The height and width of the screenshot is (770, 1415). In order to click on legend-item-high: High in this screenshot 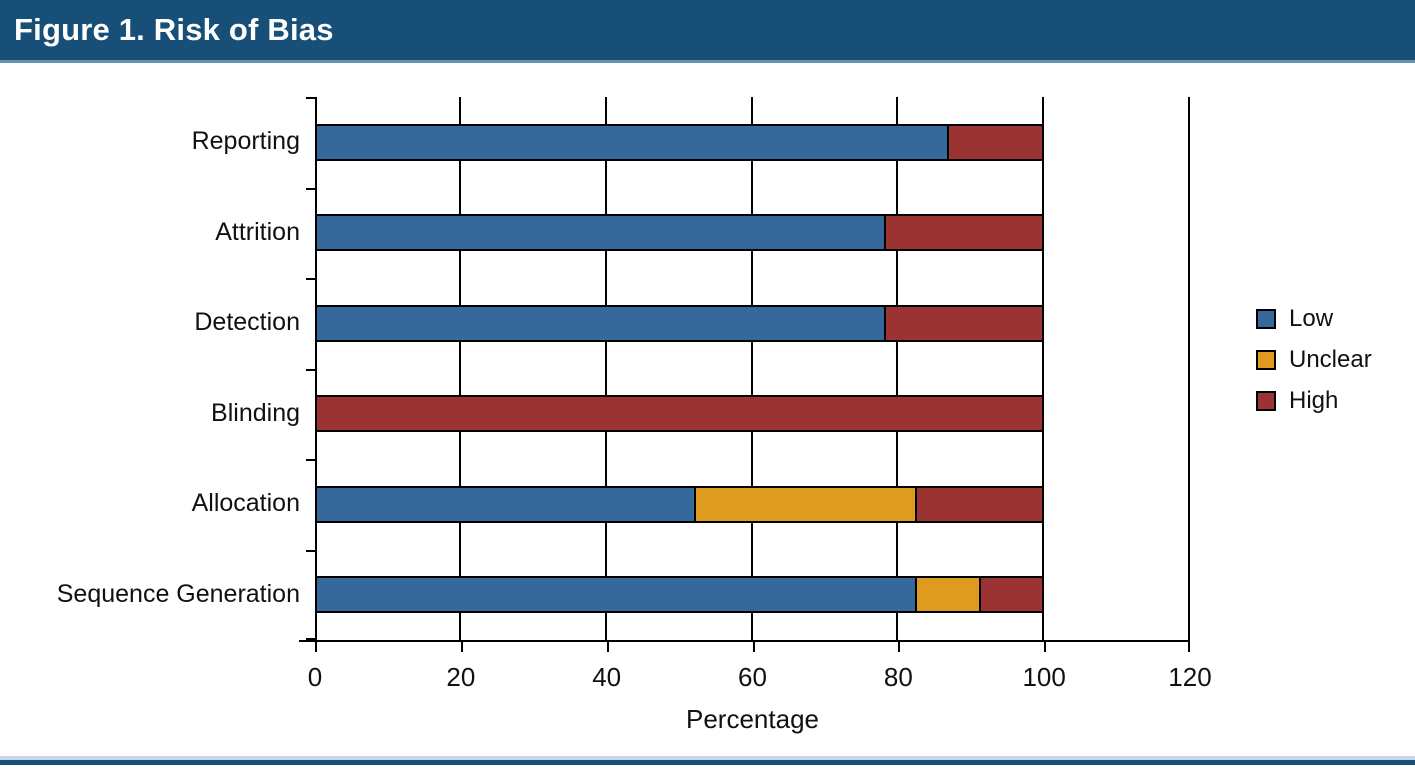, I will do `click(1314, 400)`.